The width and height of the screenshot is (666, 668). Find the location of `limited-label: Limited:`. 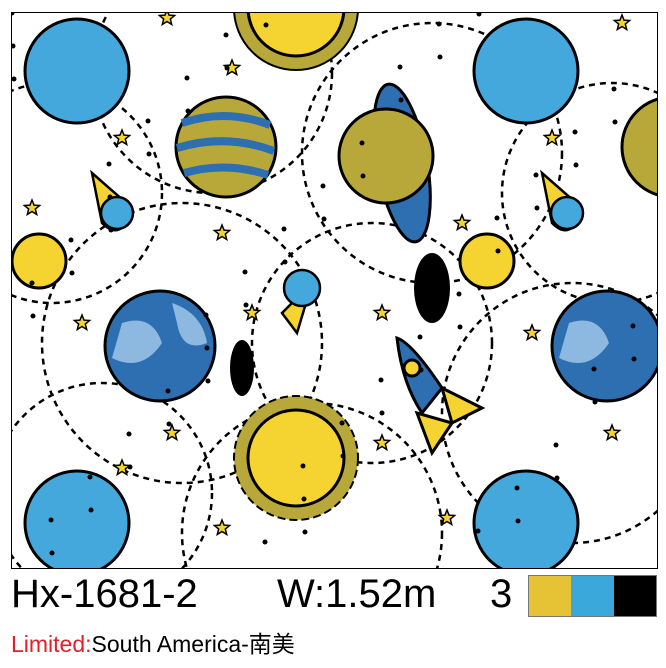

limited-label: Limited: is located at coordinates (51, 644).